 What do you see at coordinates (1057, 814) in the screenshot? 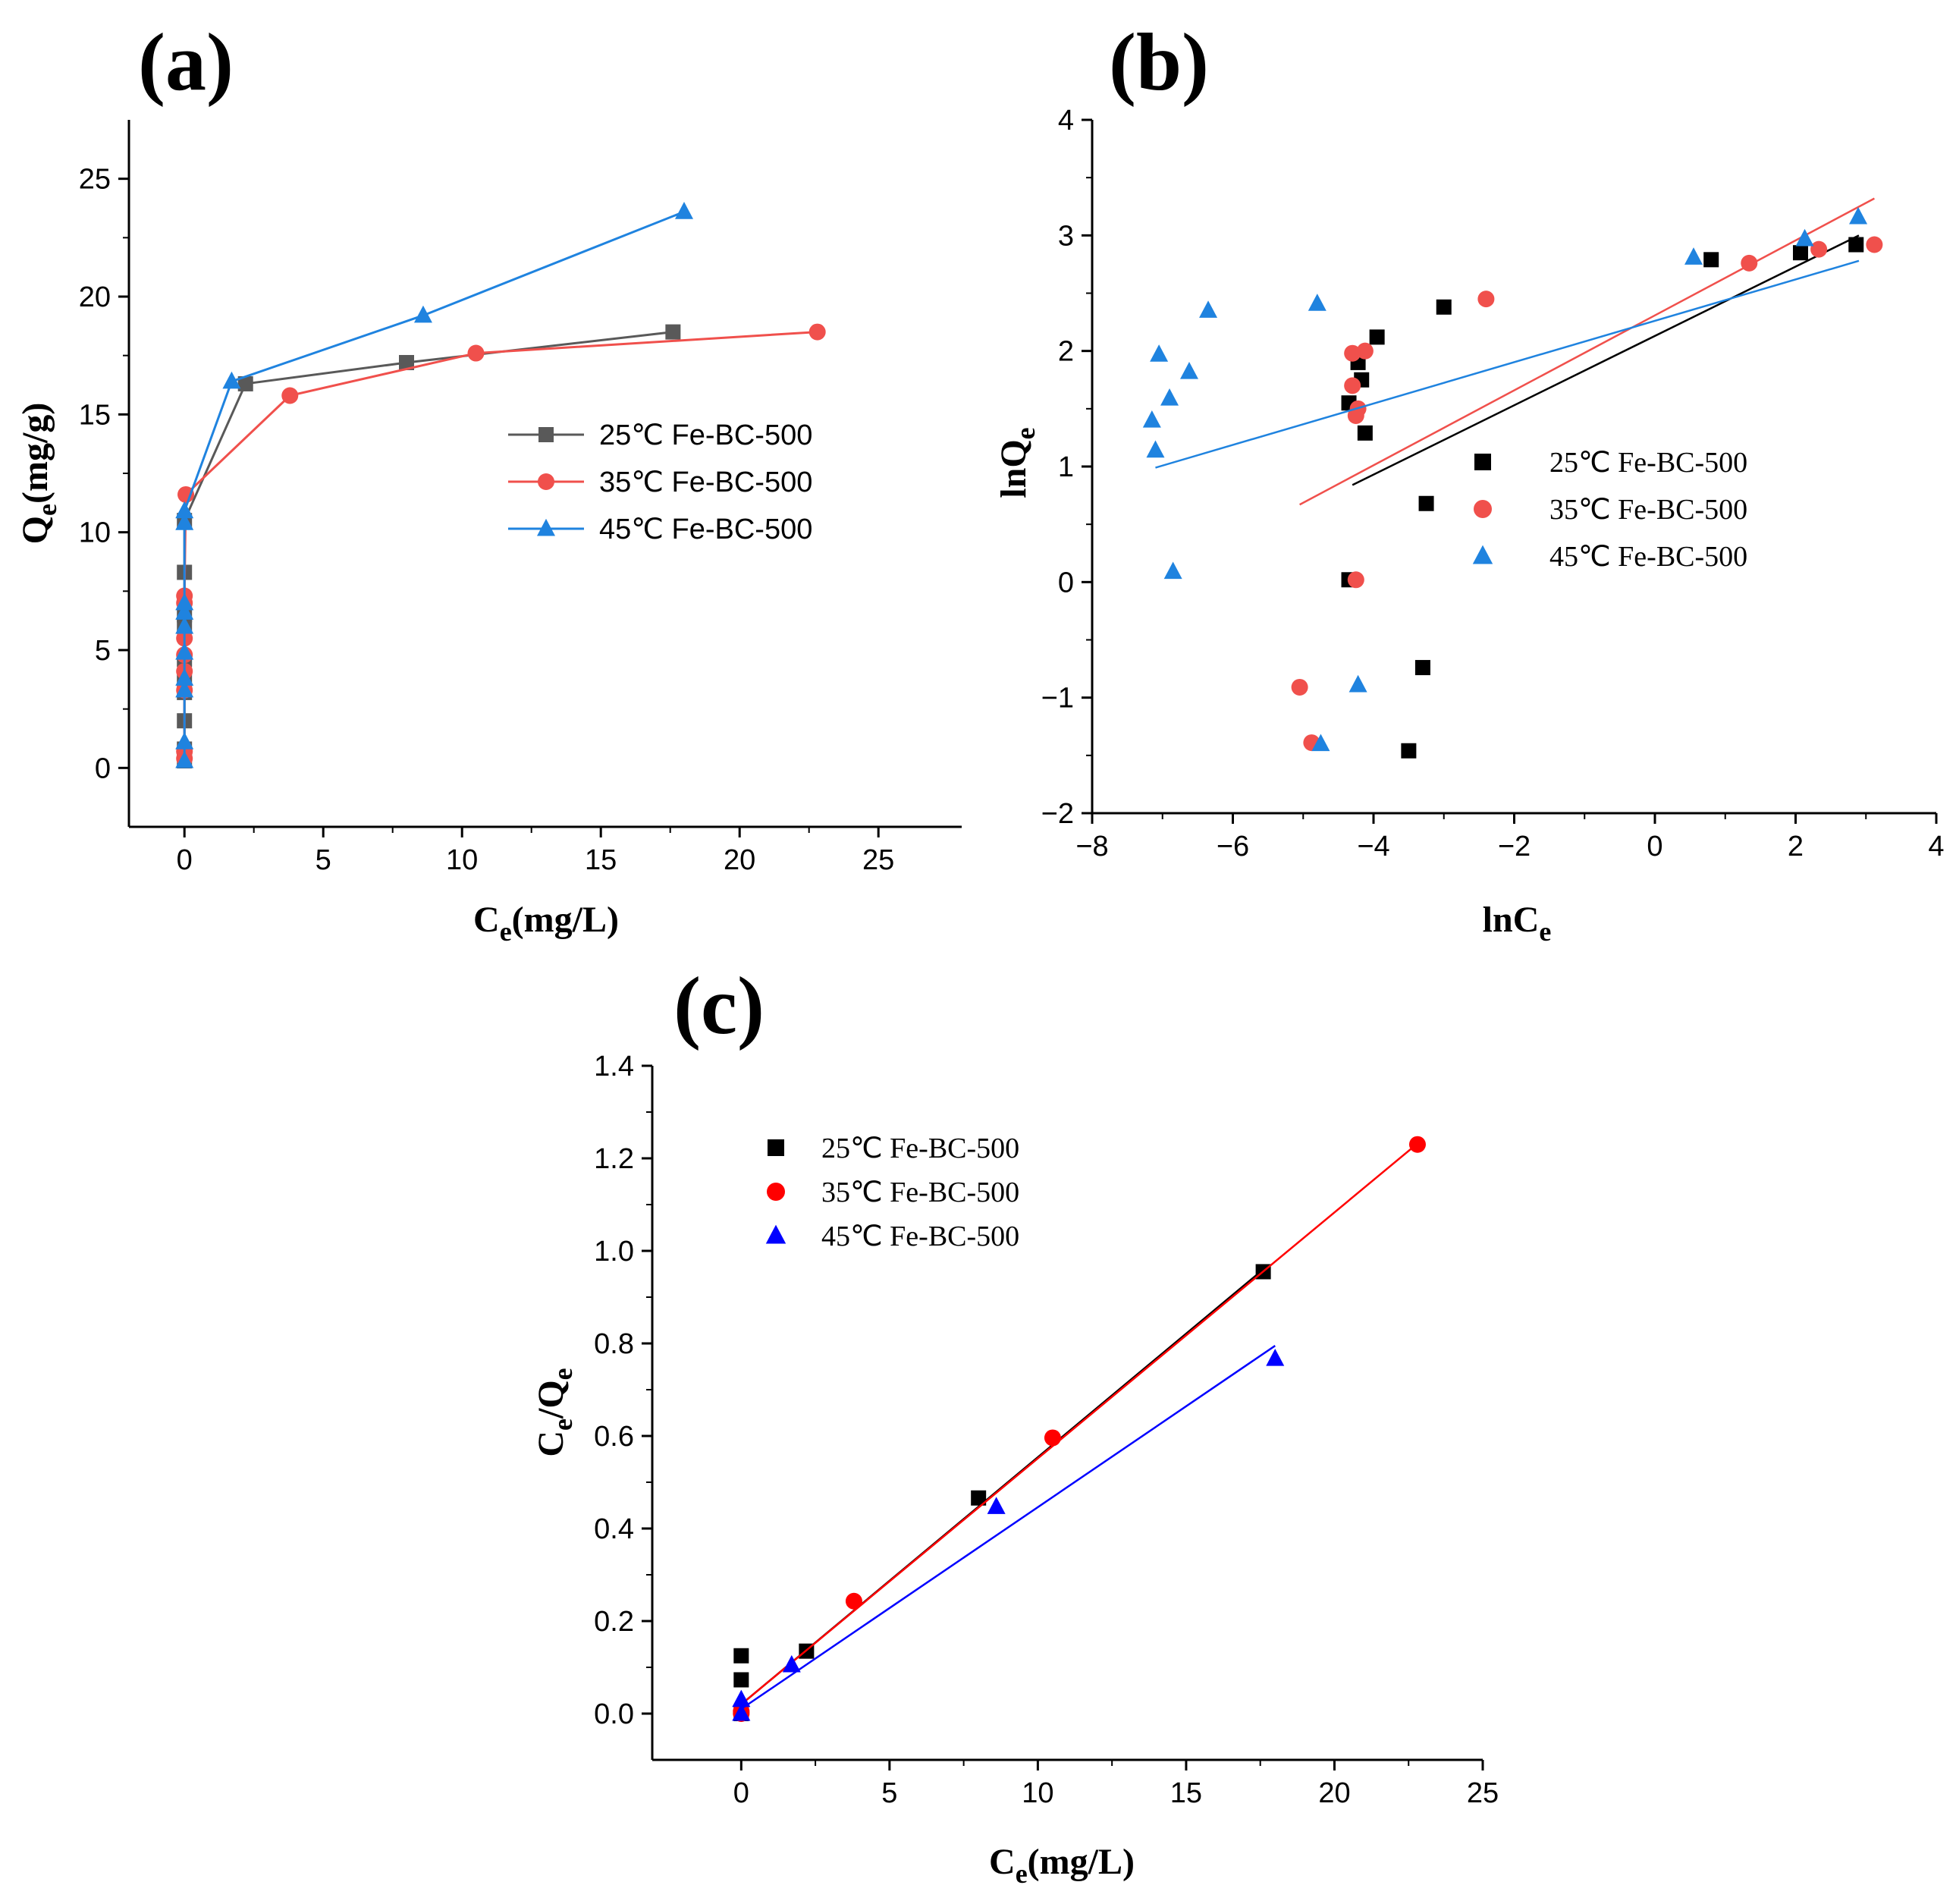
I see `y-tick-label: −2` at bounding box center [1057, 814].